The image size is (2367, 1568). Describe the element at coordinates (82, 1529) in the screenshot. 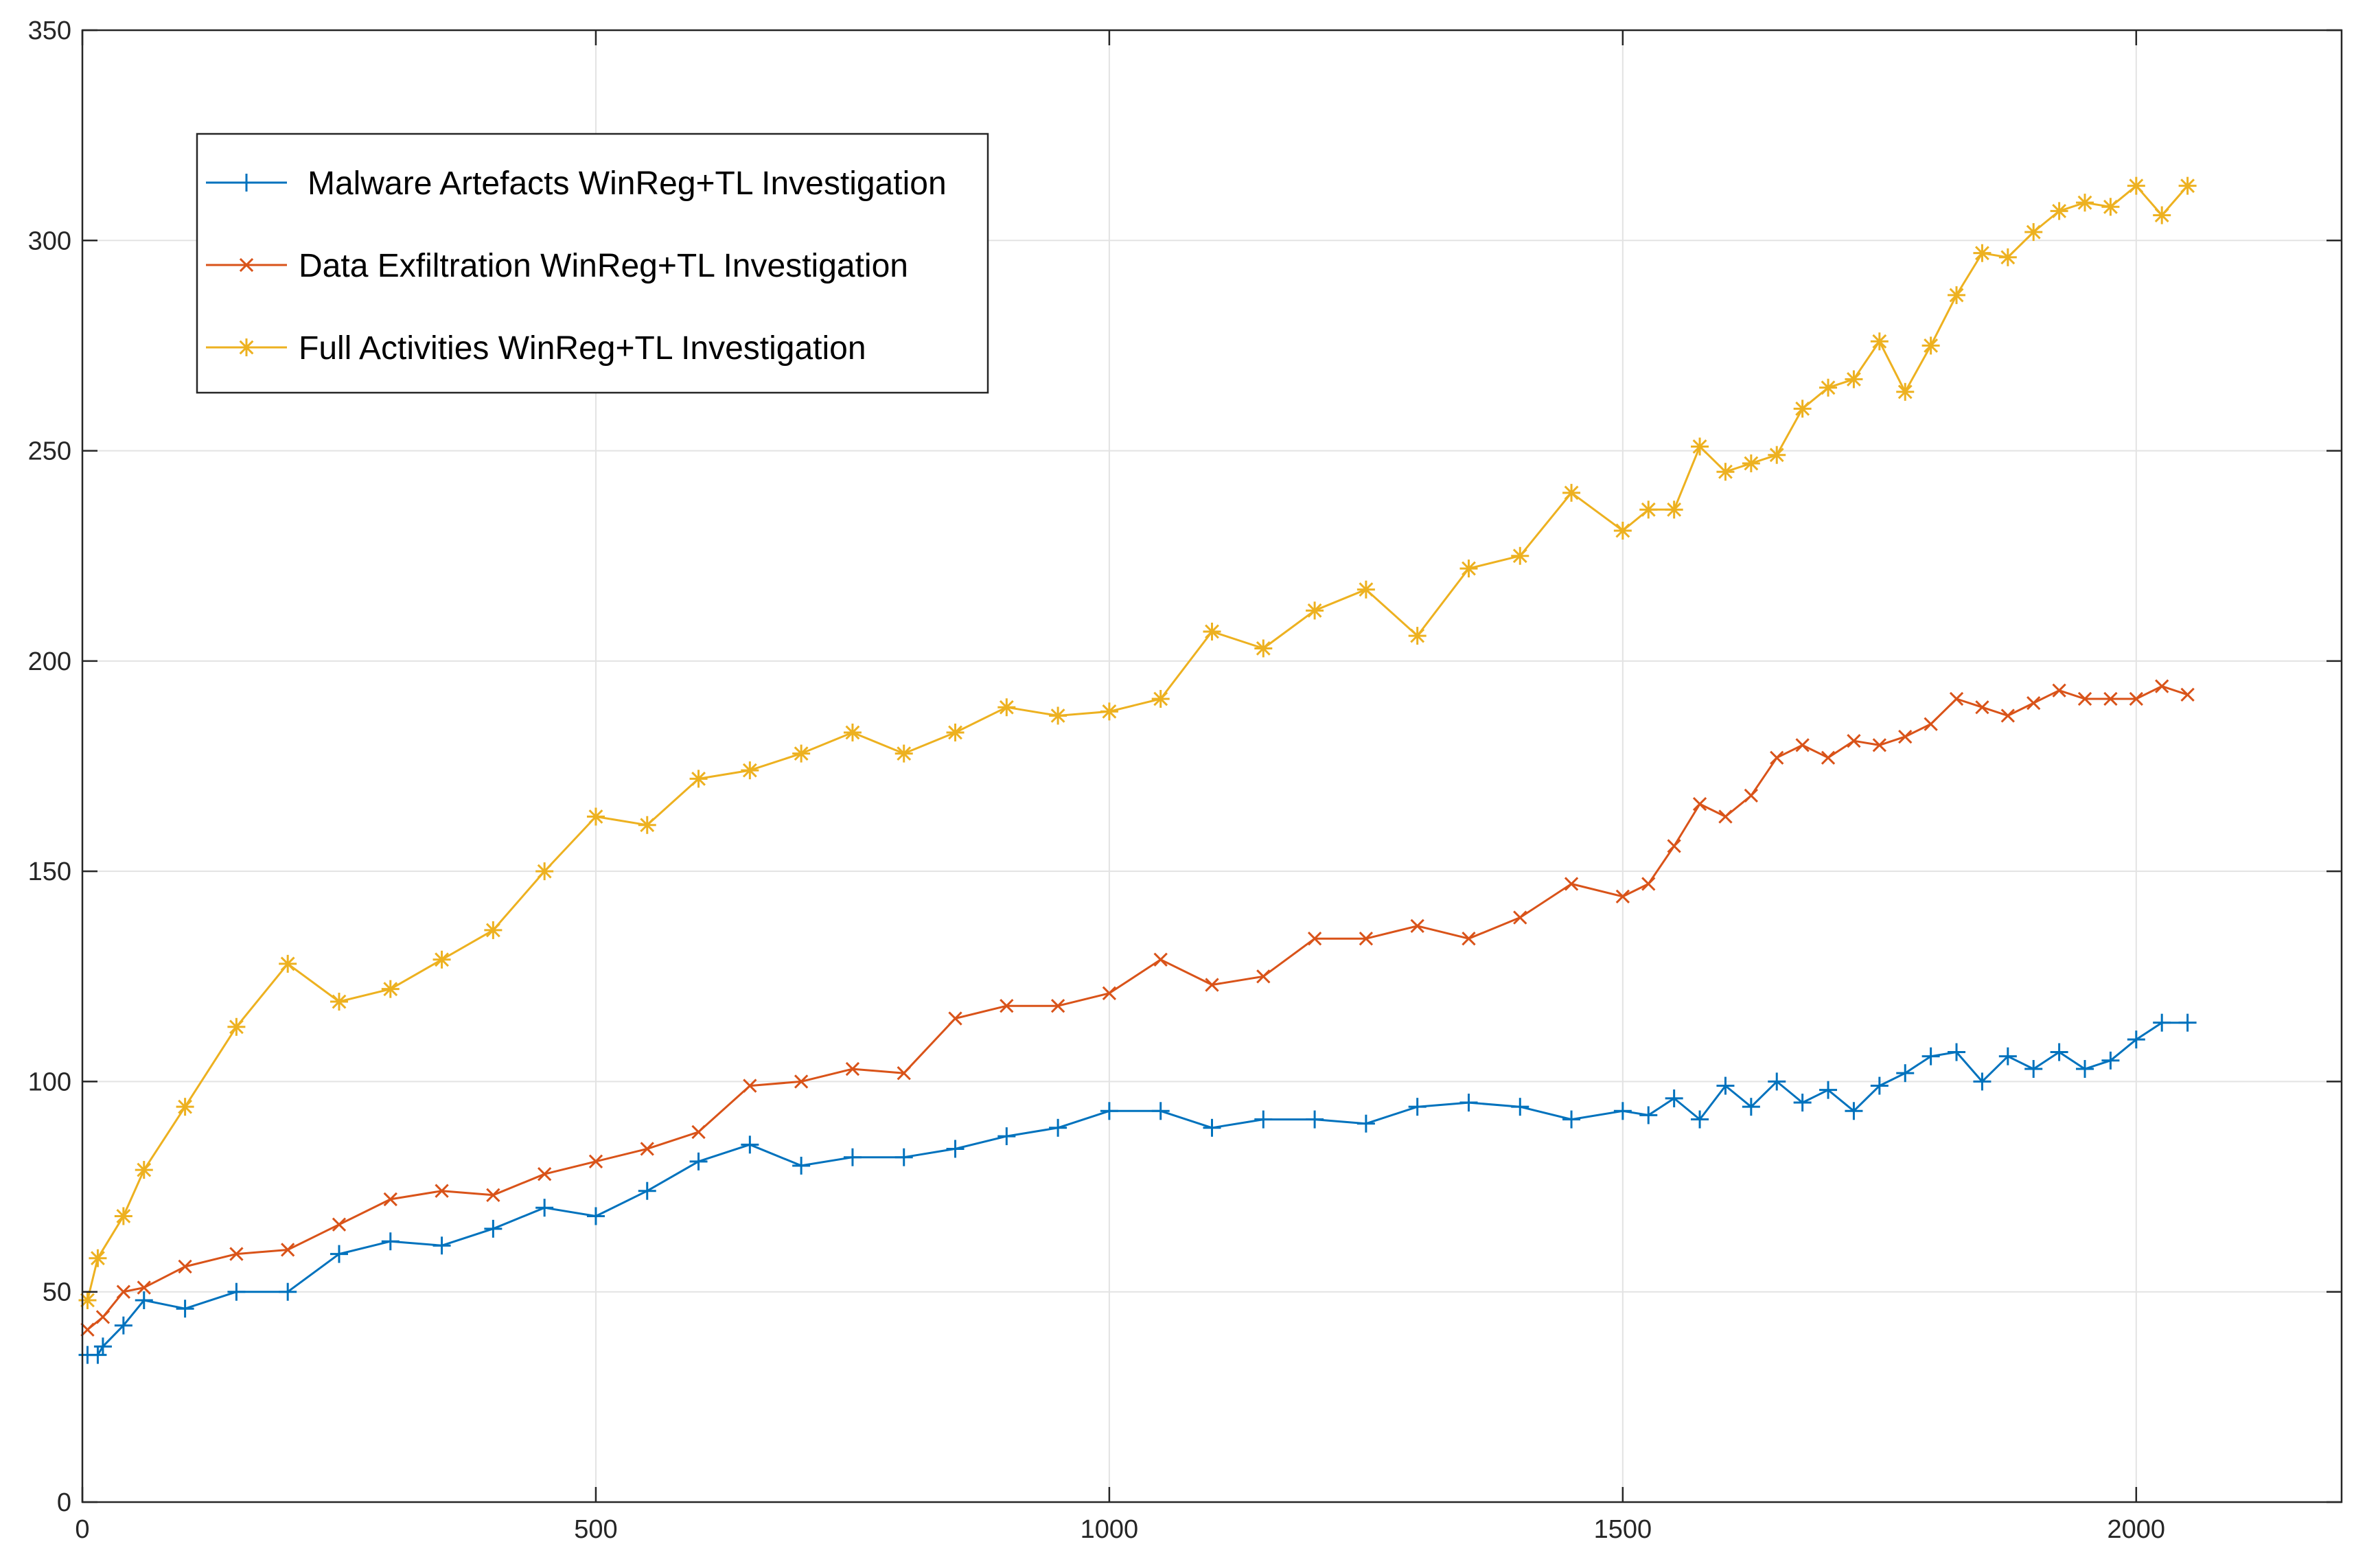

I see `x-tick-label: 0` at that location.